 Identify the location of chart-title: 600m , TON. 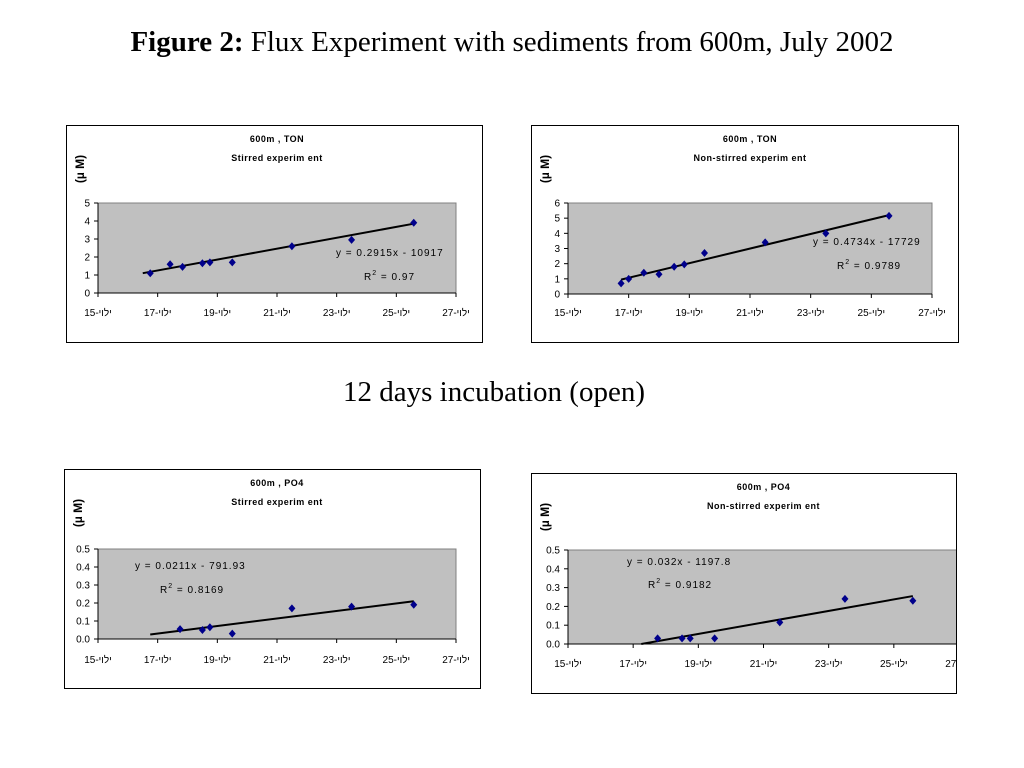
(750, 139).